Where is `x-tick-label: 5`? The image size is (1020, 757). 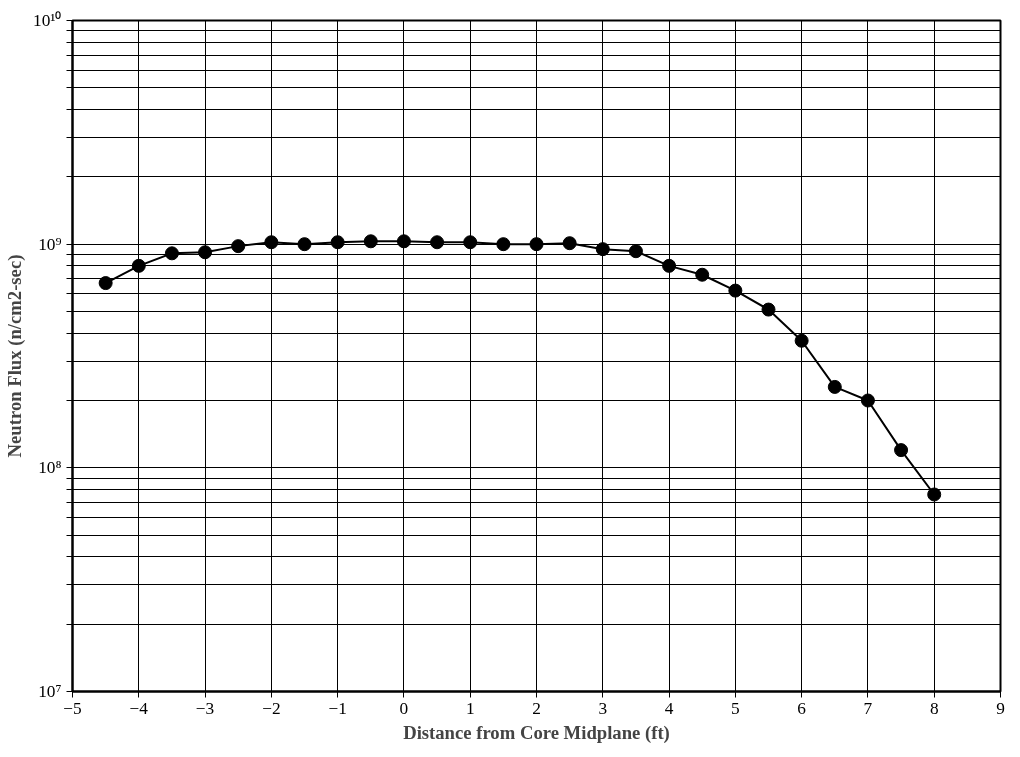
x-tick-label: 5 is located at coordinates (735, 708).